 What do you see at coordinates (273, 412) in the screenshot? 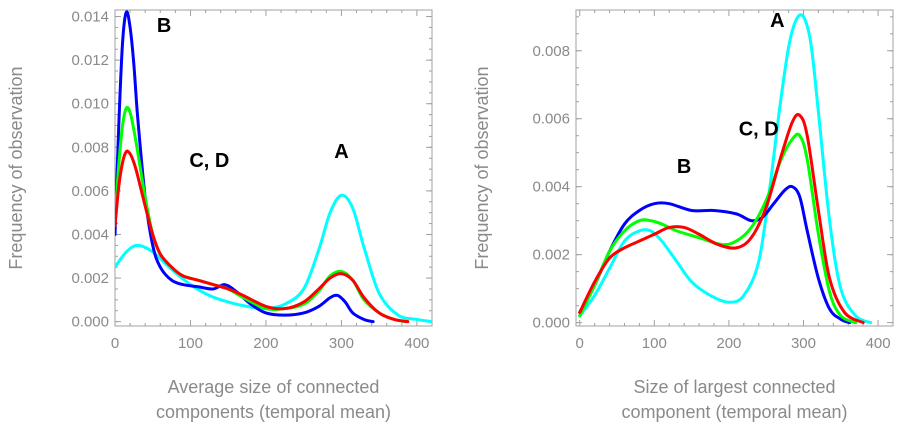
I see `x-axis-label-line-2: components (temporal mean)` at bounding box center [273, 412].